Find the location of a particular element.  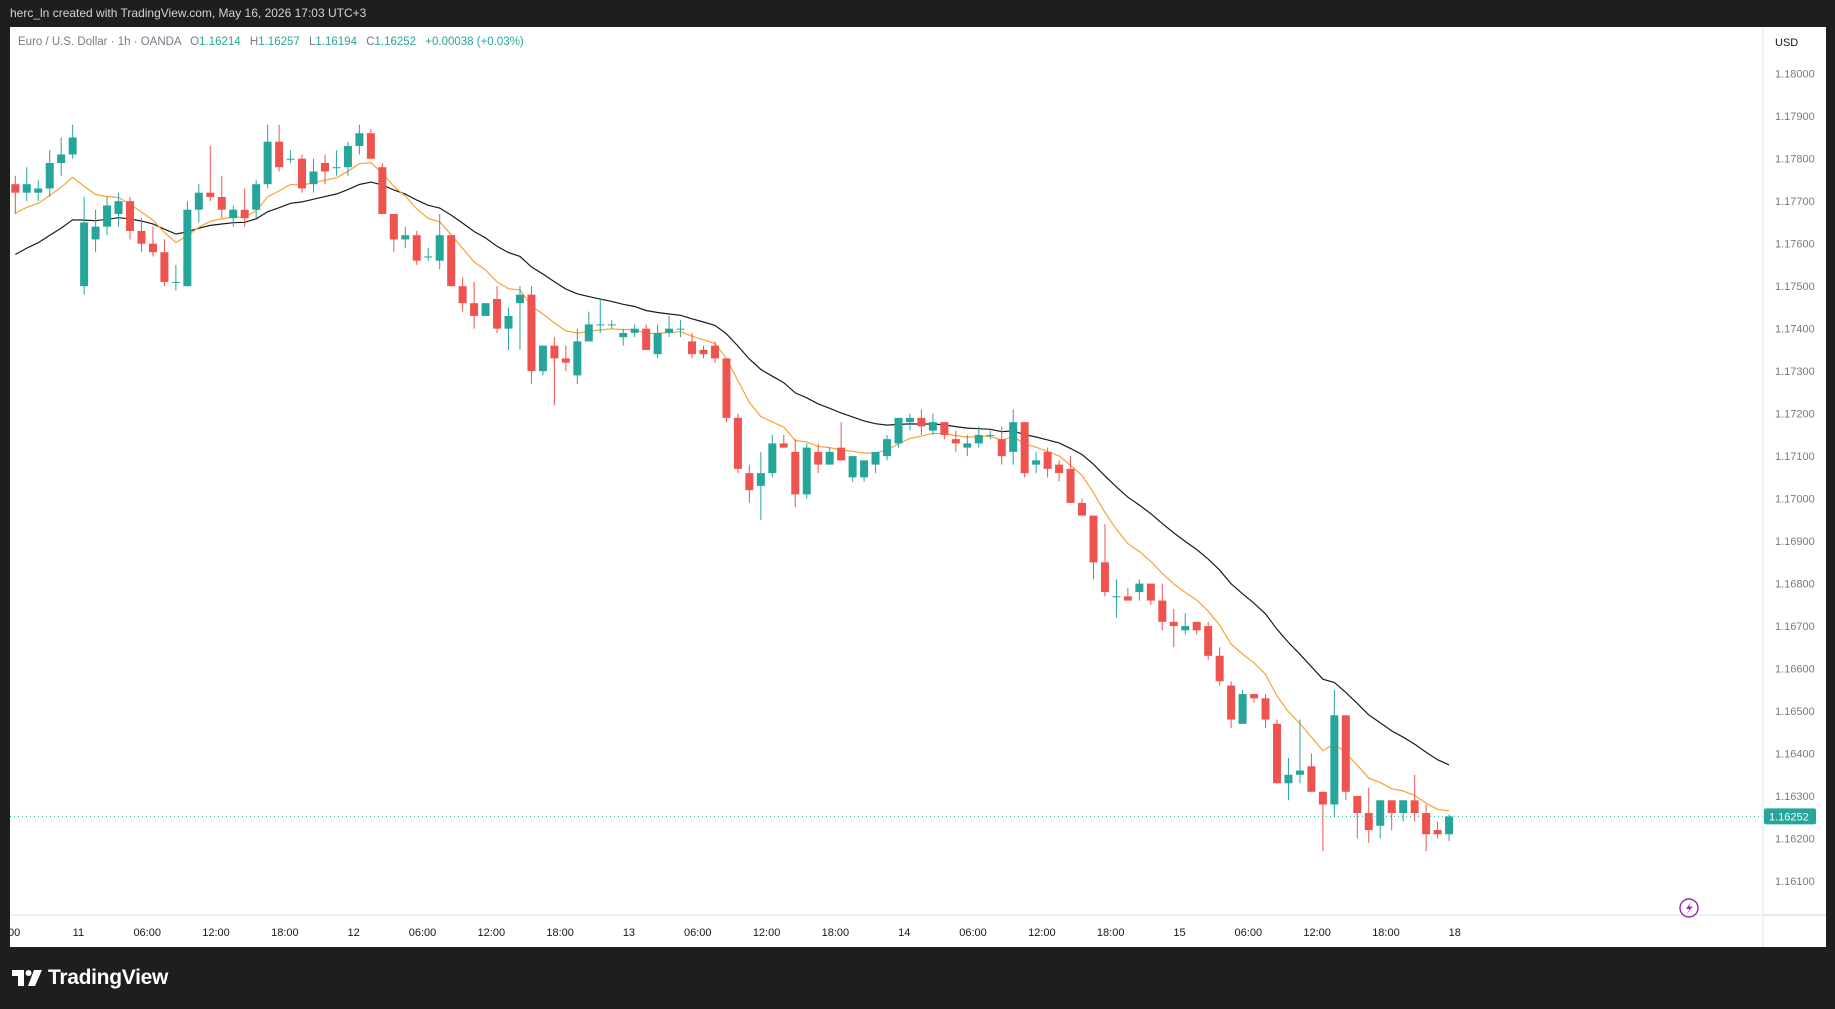

time-tick-label: 06:00 is located at coordinates (423, 933).